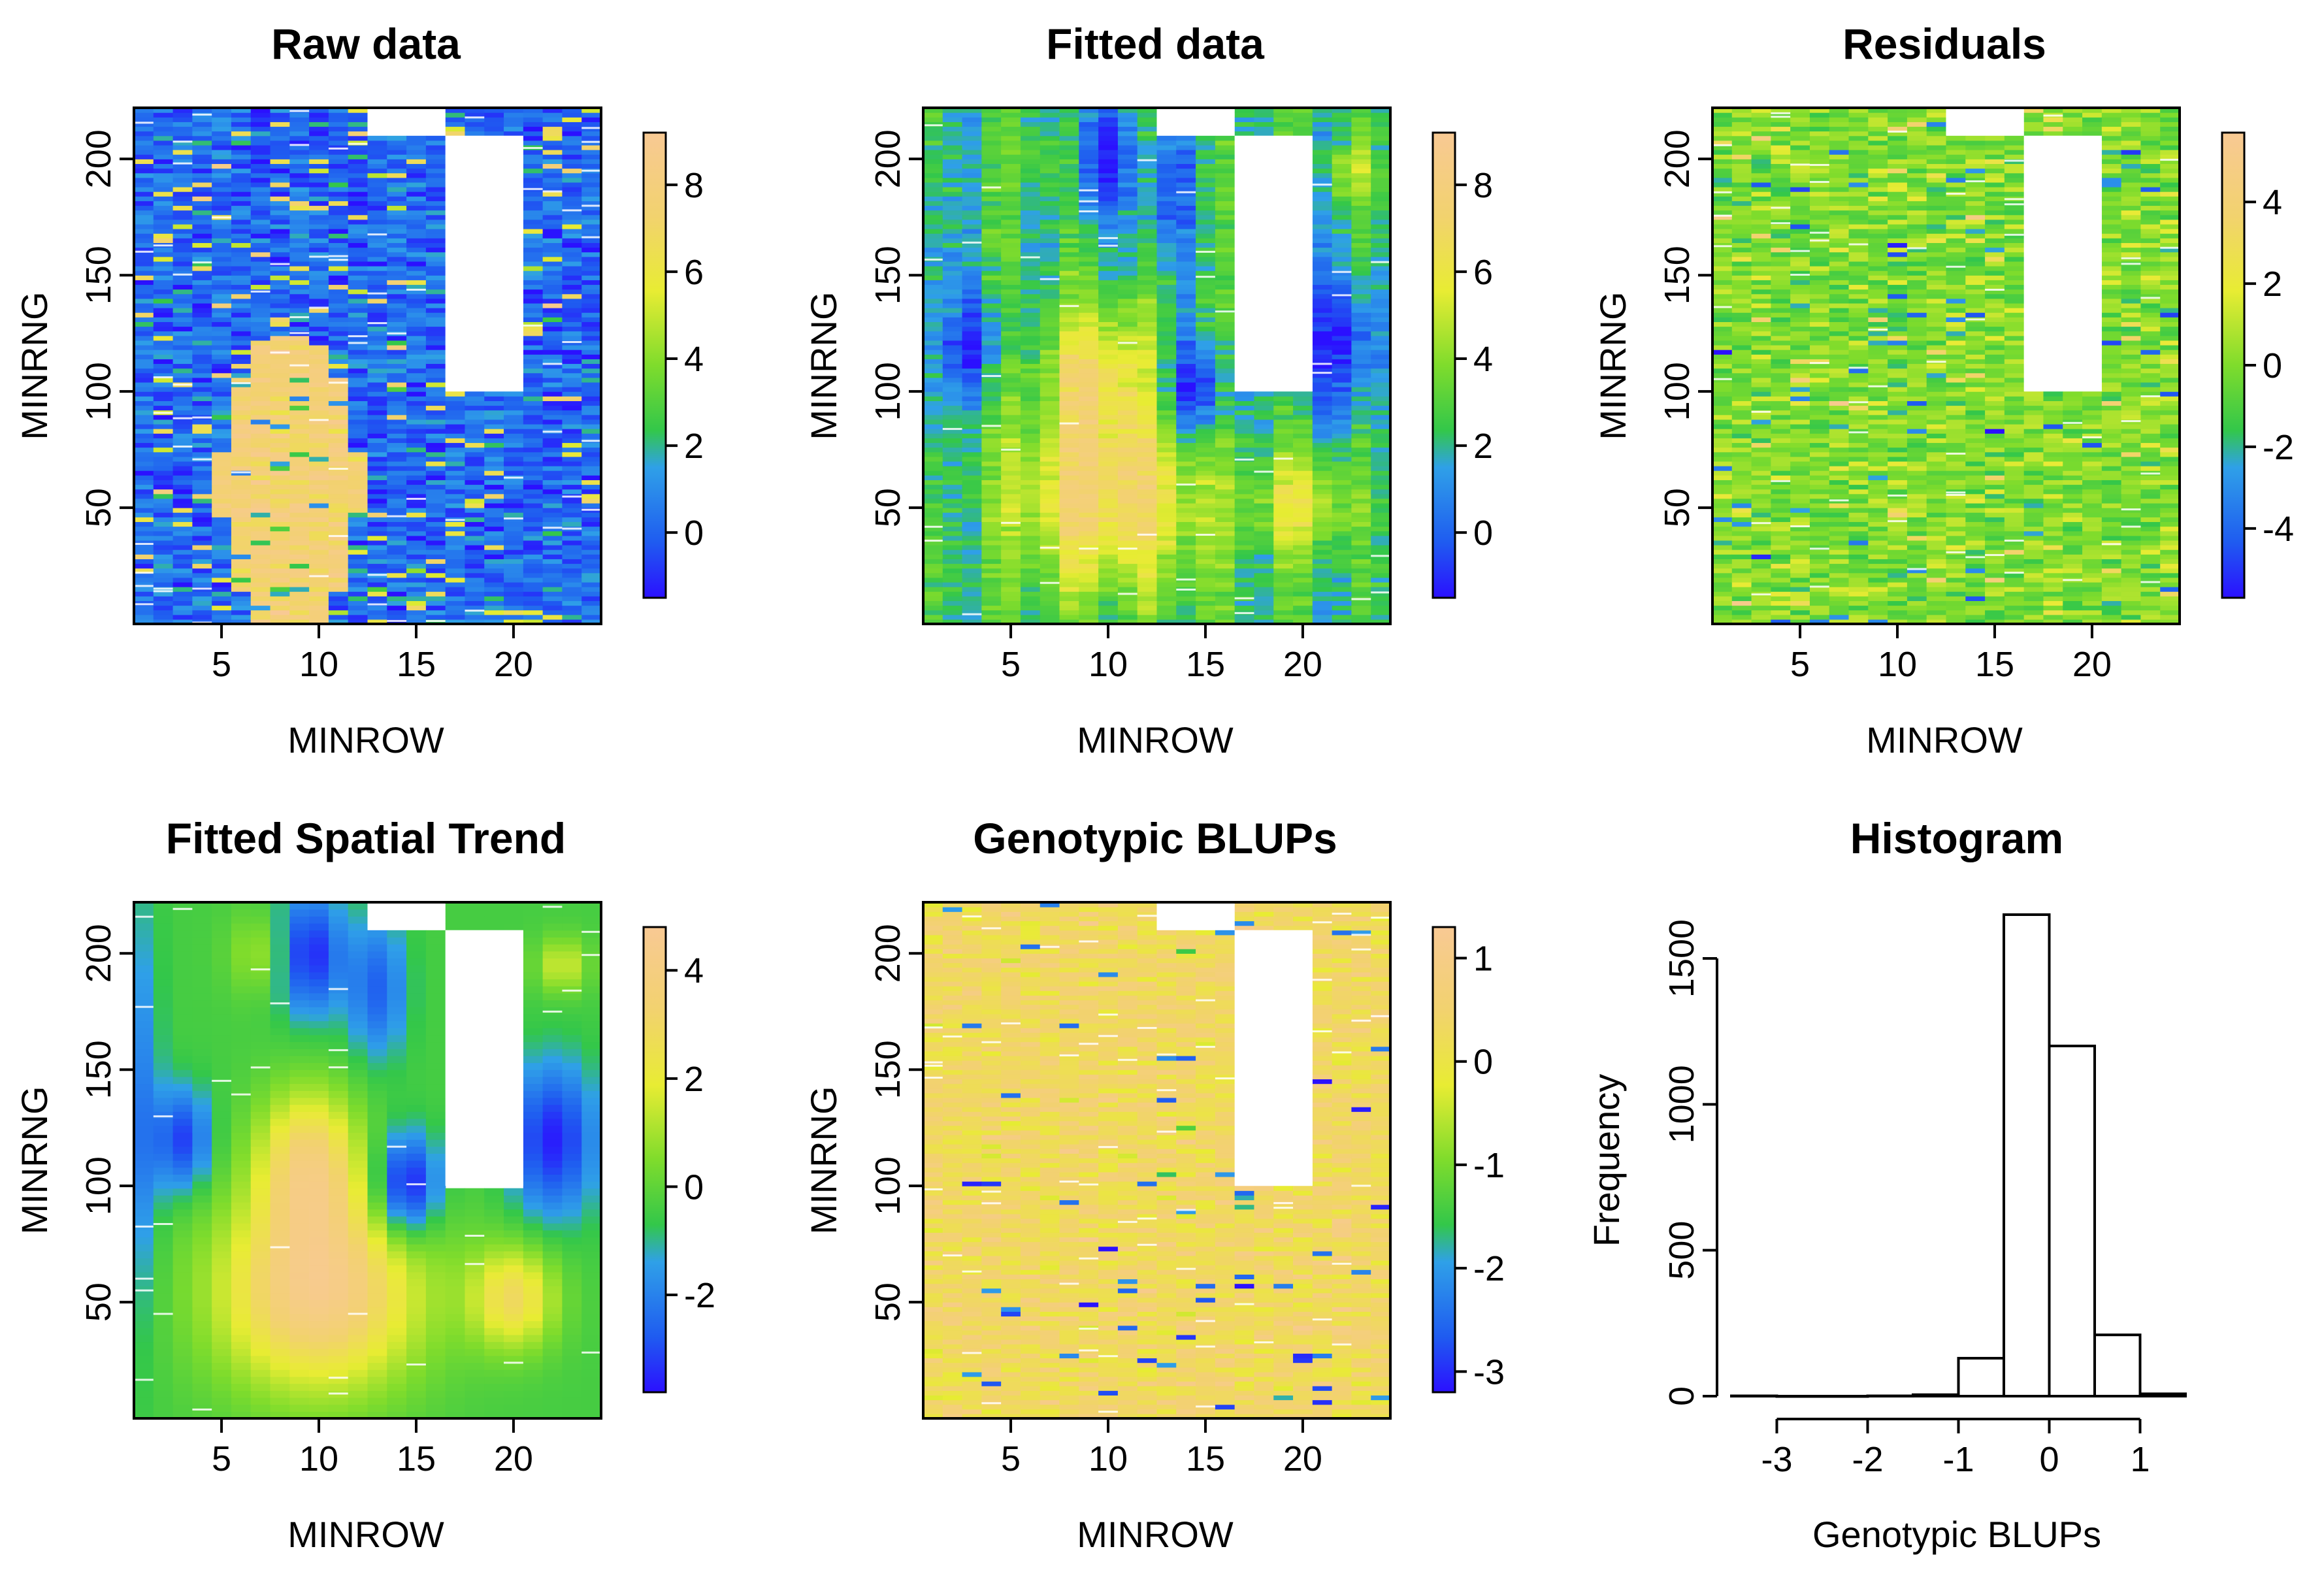 The height and width of the screenshot is (1583, 2324). Describe the element at coordinates (365, 739) in the screenshot. I see `xlabel-raw: MINROW` at that location.